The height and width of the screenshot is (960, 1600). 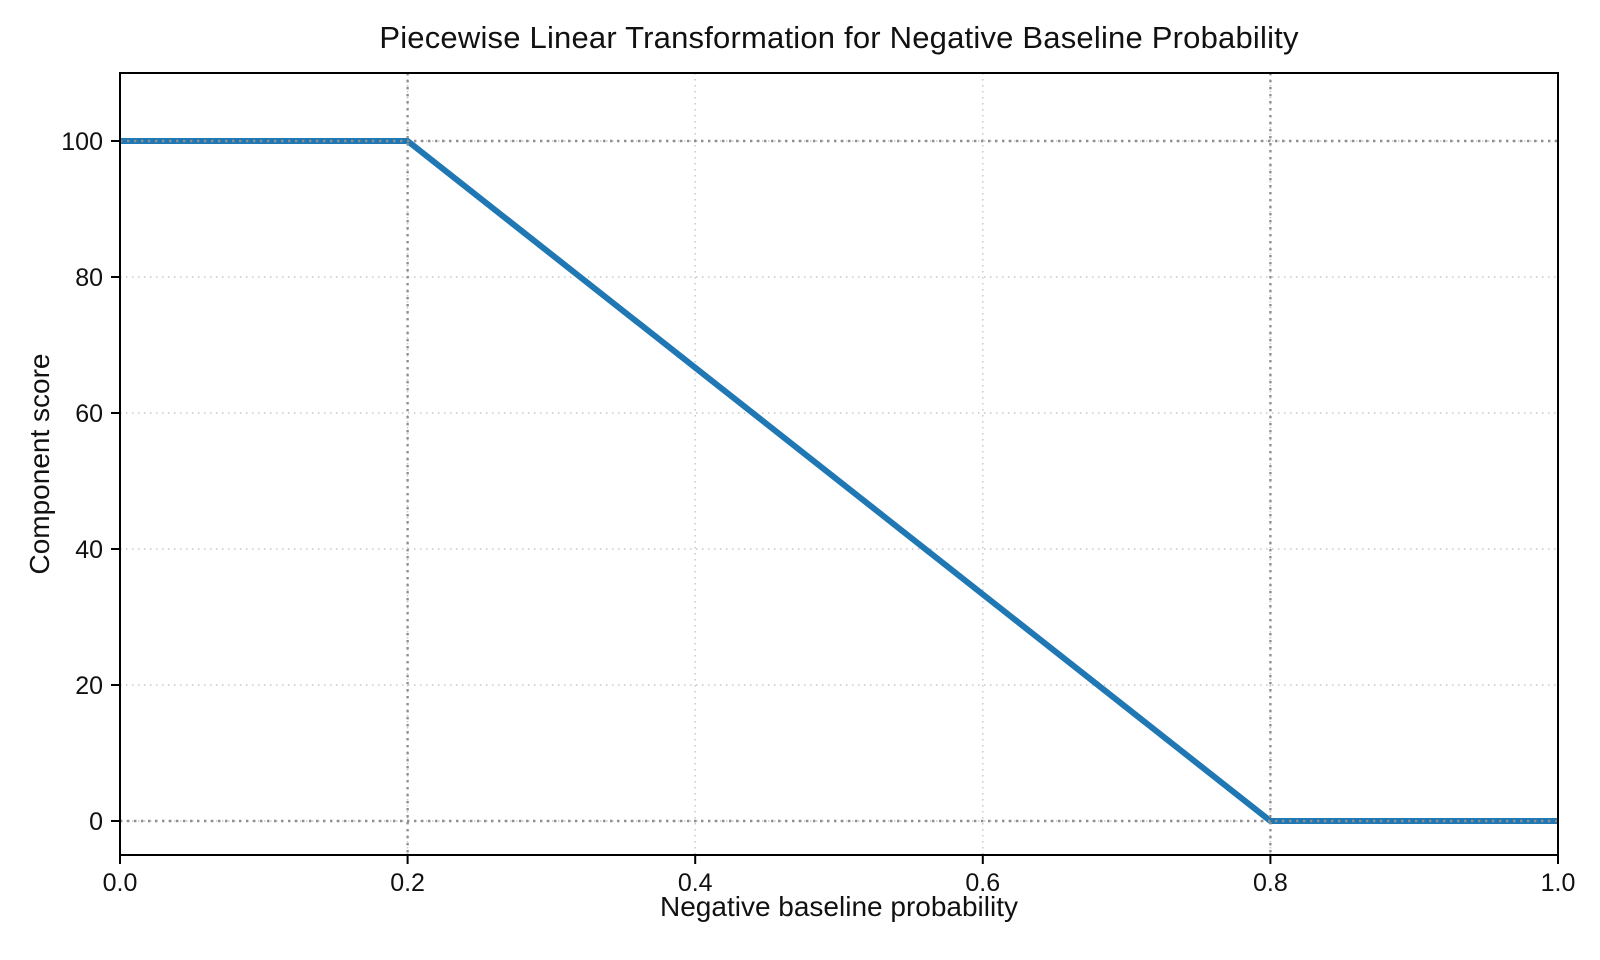 I want to click on y-tick-label: 80, so click(x=89, y=278).